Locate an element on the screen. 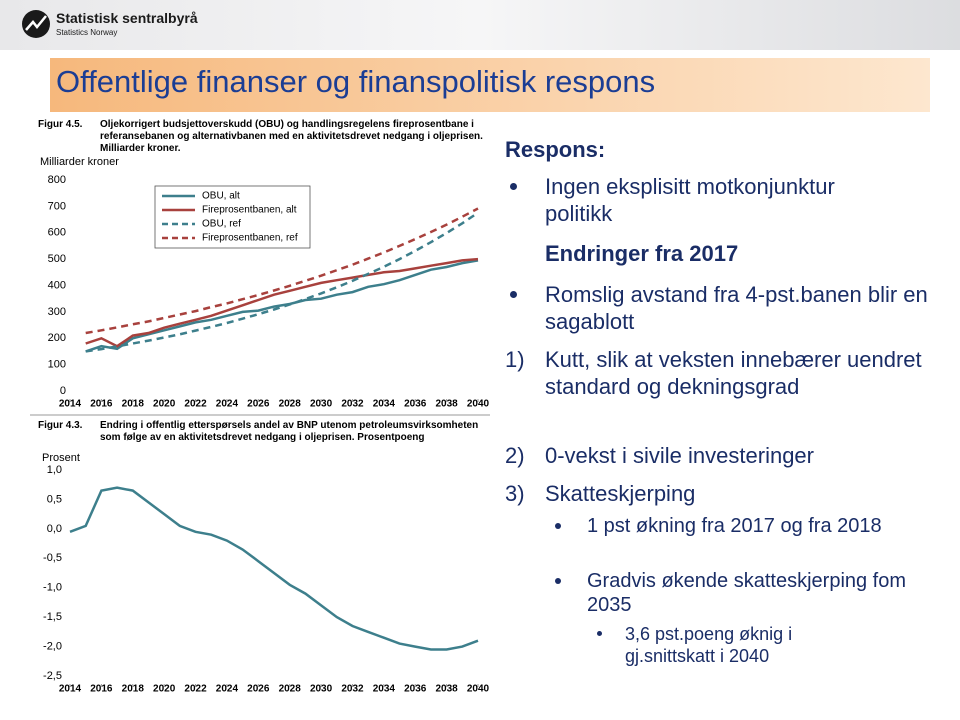  detail-text: Gradvis økende skatteskjerping fom 2035 is located at coordinates (747, 593).